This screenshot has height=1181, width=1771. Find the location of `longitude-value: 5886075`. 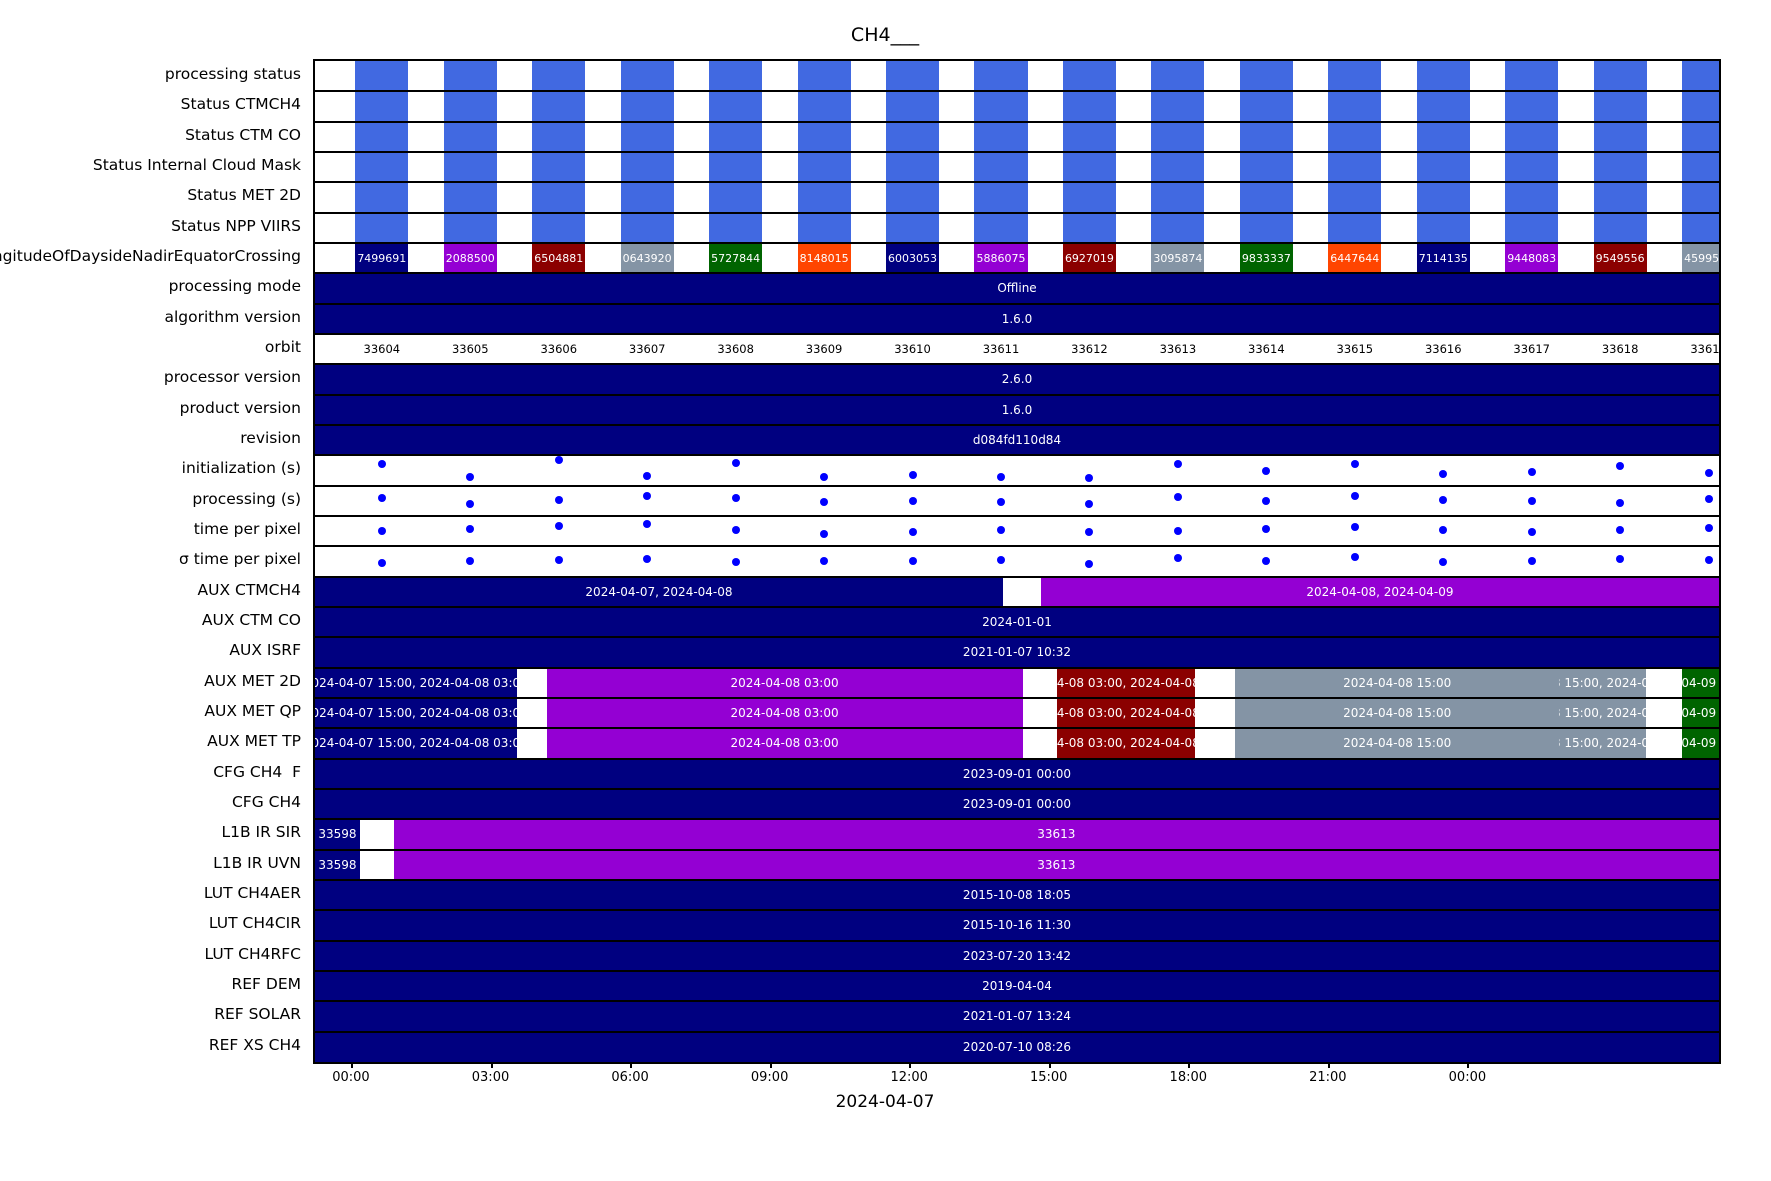

longitude-value: 5886075 is located at coordinates (1001, 258).